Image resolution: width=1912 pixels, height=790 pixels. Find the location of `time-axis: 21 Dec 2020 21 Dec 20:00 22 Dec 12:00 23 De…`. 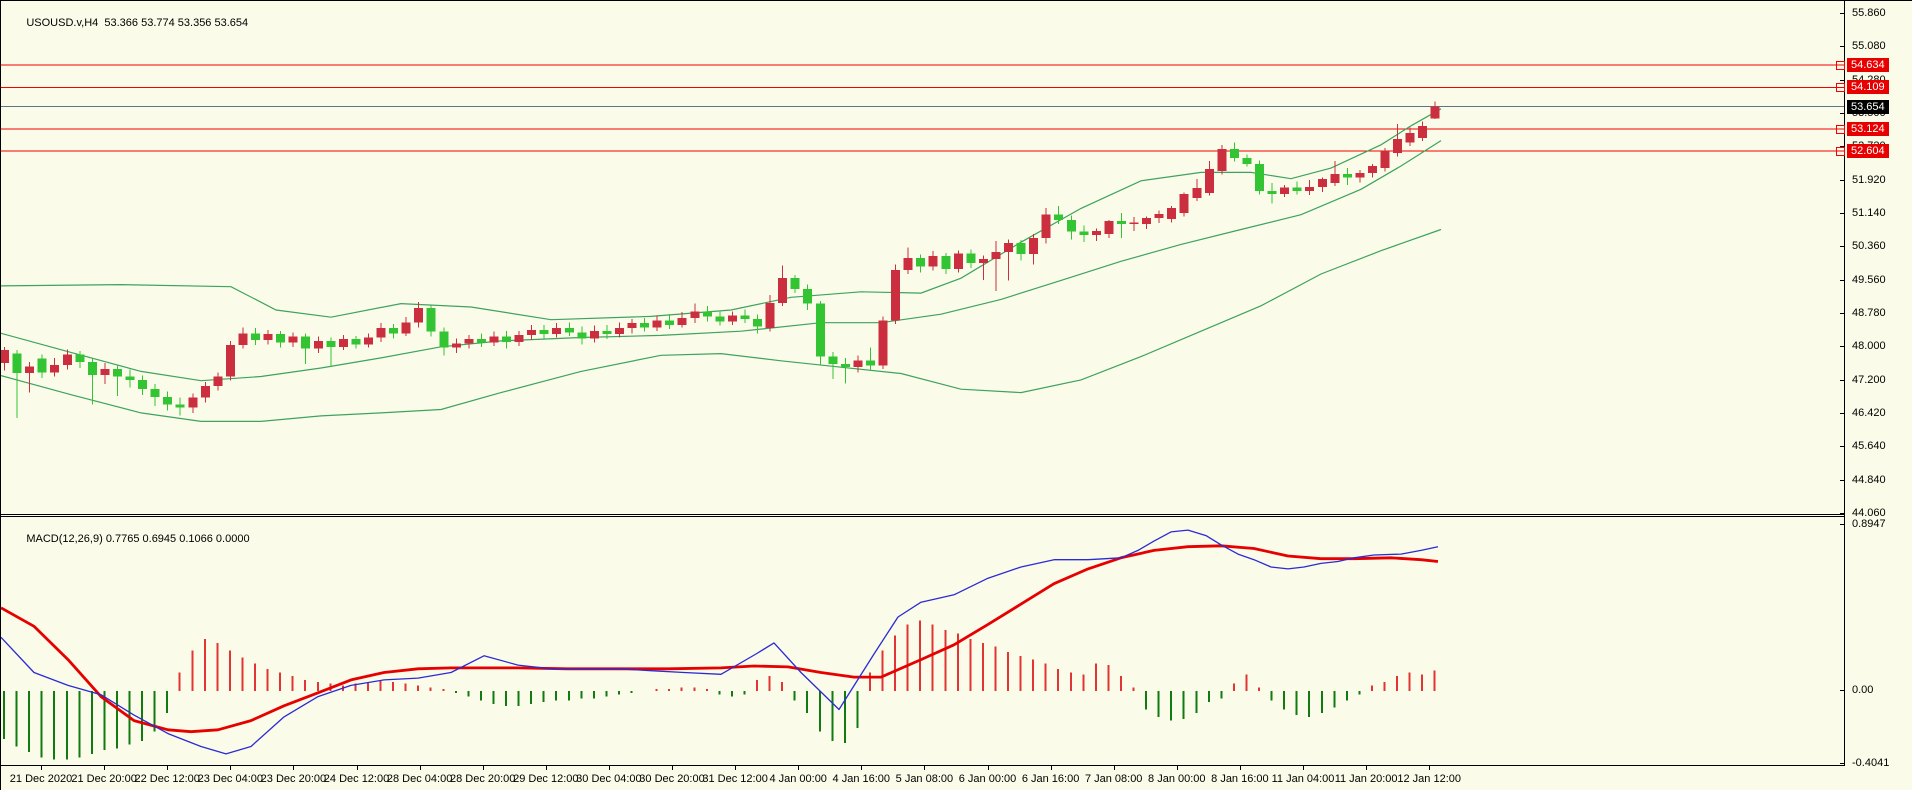

time-axis: 21 Dec 2020 21 Dec 20:00 22 Dec 12:00 23 De… is located at coordinates (956, 778).